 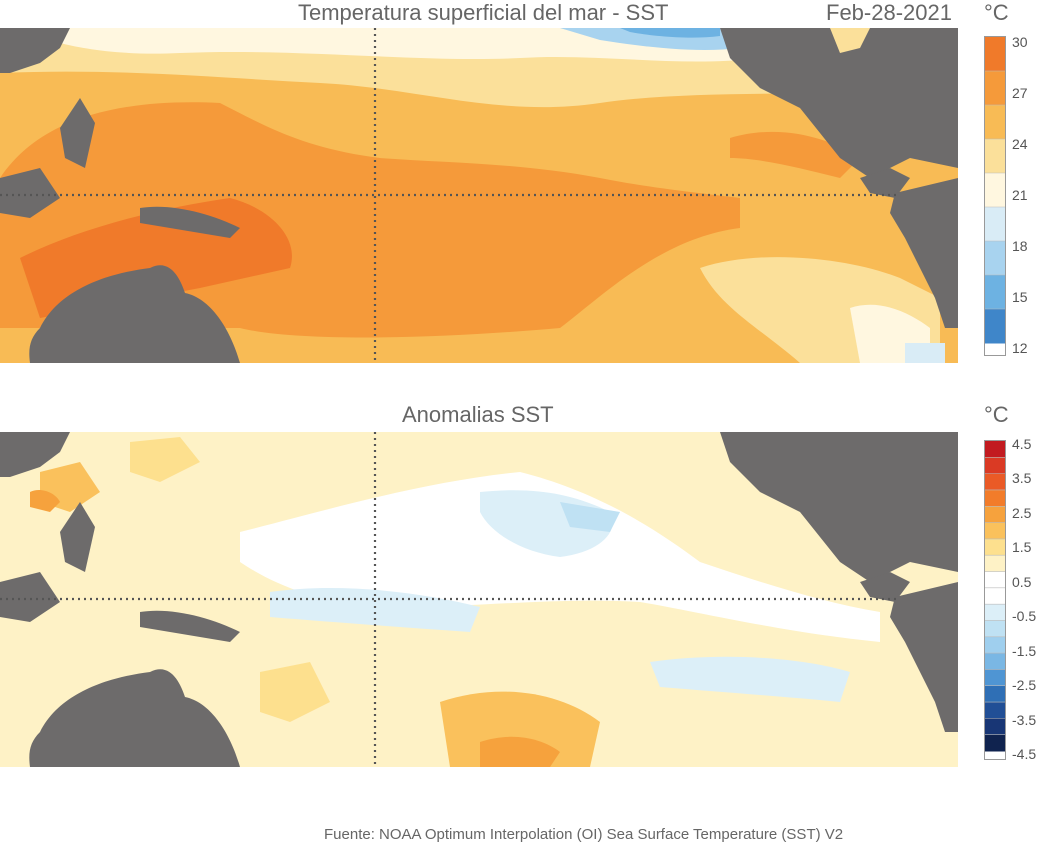 What do you see at coordinates (165, 459) in the screenshot?
I see `anomaly-warm-north-pacific-a` at bounding box center [165, 459].